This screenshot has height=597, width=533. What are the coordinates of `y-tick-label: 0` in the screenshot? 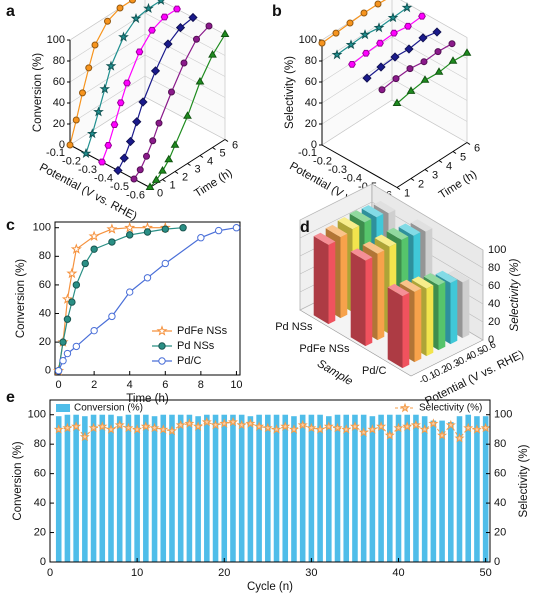 It's located at (43, 562).